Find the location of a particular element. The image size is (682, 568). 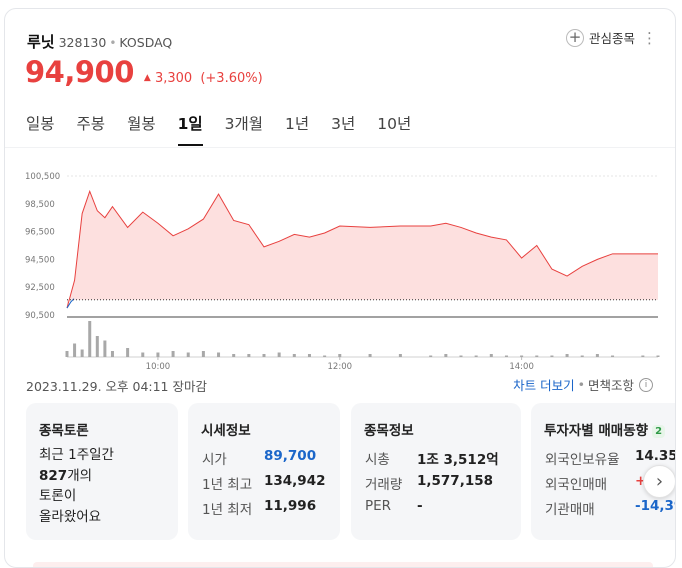

panel-title: 투자자별 매매동향 2 is located at coordinates (605, 429).